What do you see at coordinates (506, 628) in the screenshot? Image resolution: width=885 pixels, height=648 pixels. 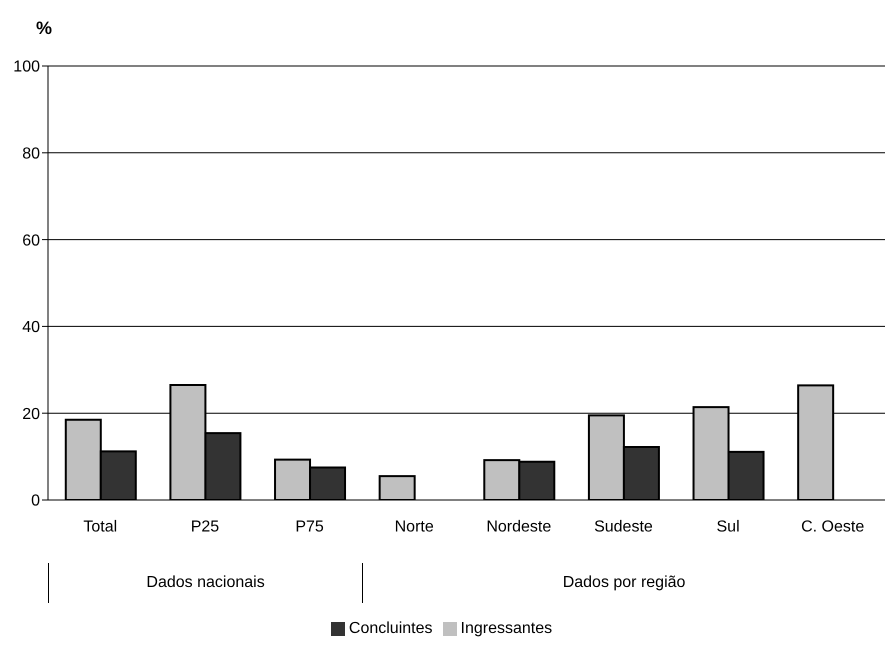 I see `legend-label: Ingressantes` at bounding box center [506, 628].